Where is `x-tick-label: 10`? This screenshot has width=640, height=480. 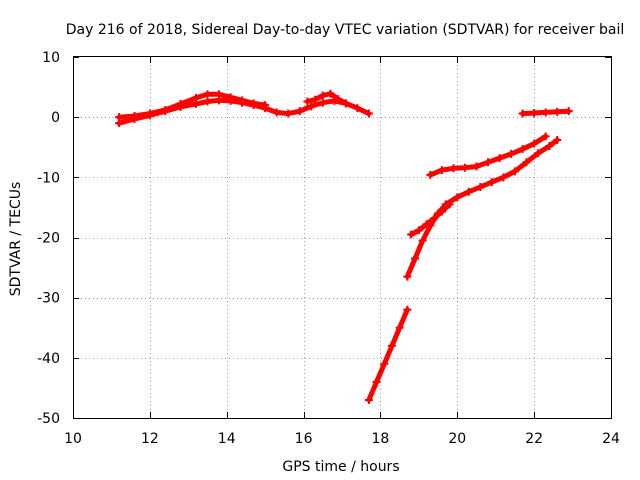
x-tick-label: 10 is located at coordinates (73, 439).